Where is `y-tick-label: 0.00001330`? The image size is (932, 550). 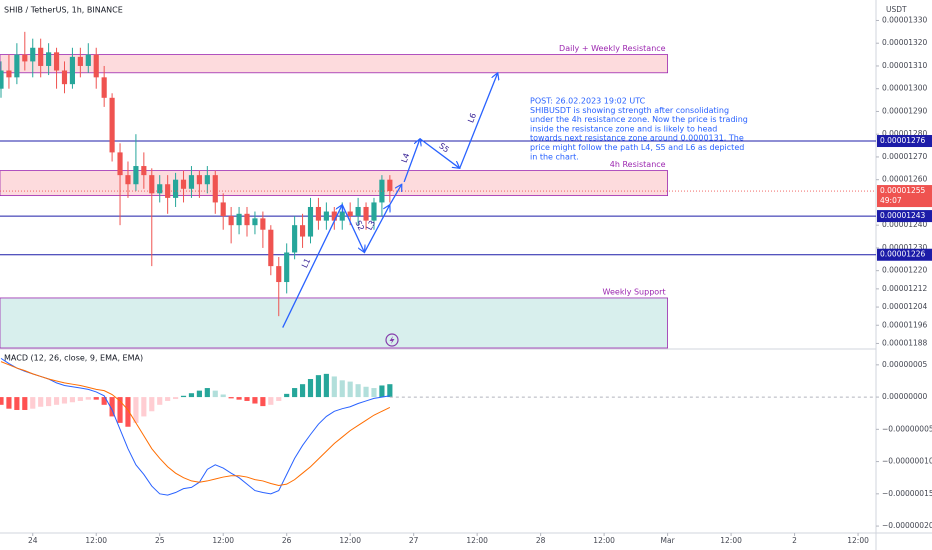
y-tick-label: 0.00001330 is located at coordinates (905, 19).